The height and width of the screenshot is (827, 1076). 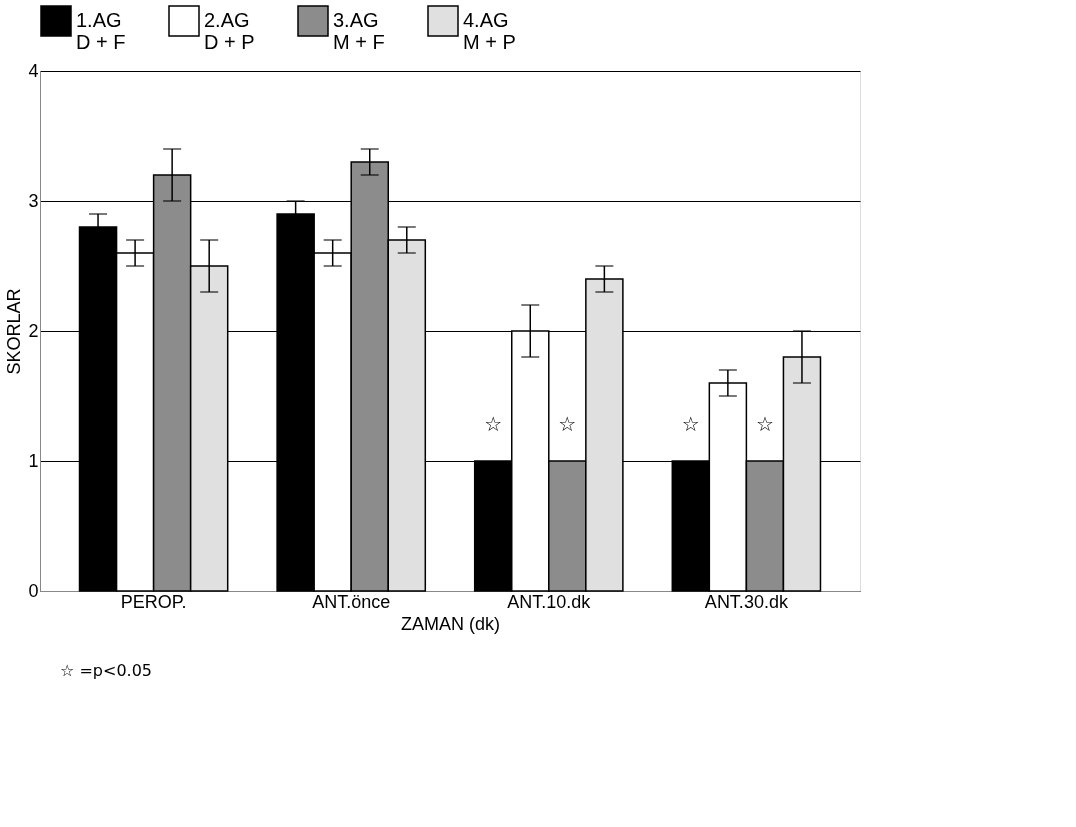 I want to click on y-tick-label: 2, so click(x=33, y=330).